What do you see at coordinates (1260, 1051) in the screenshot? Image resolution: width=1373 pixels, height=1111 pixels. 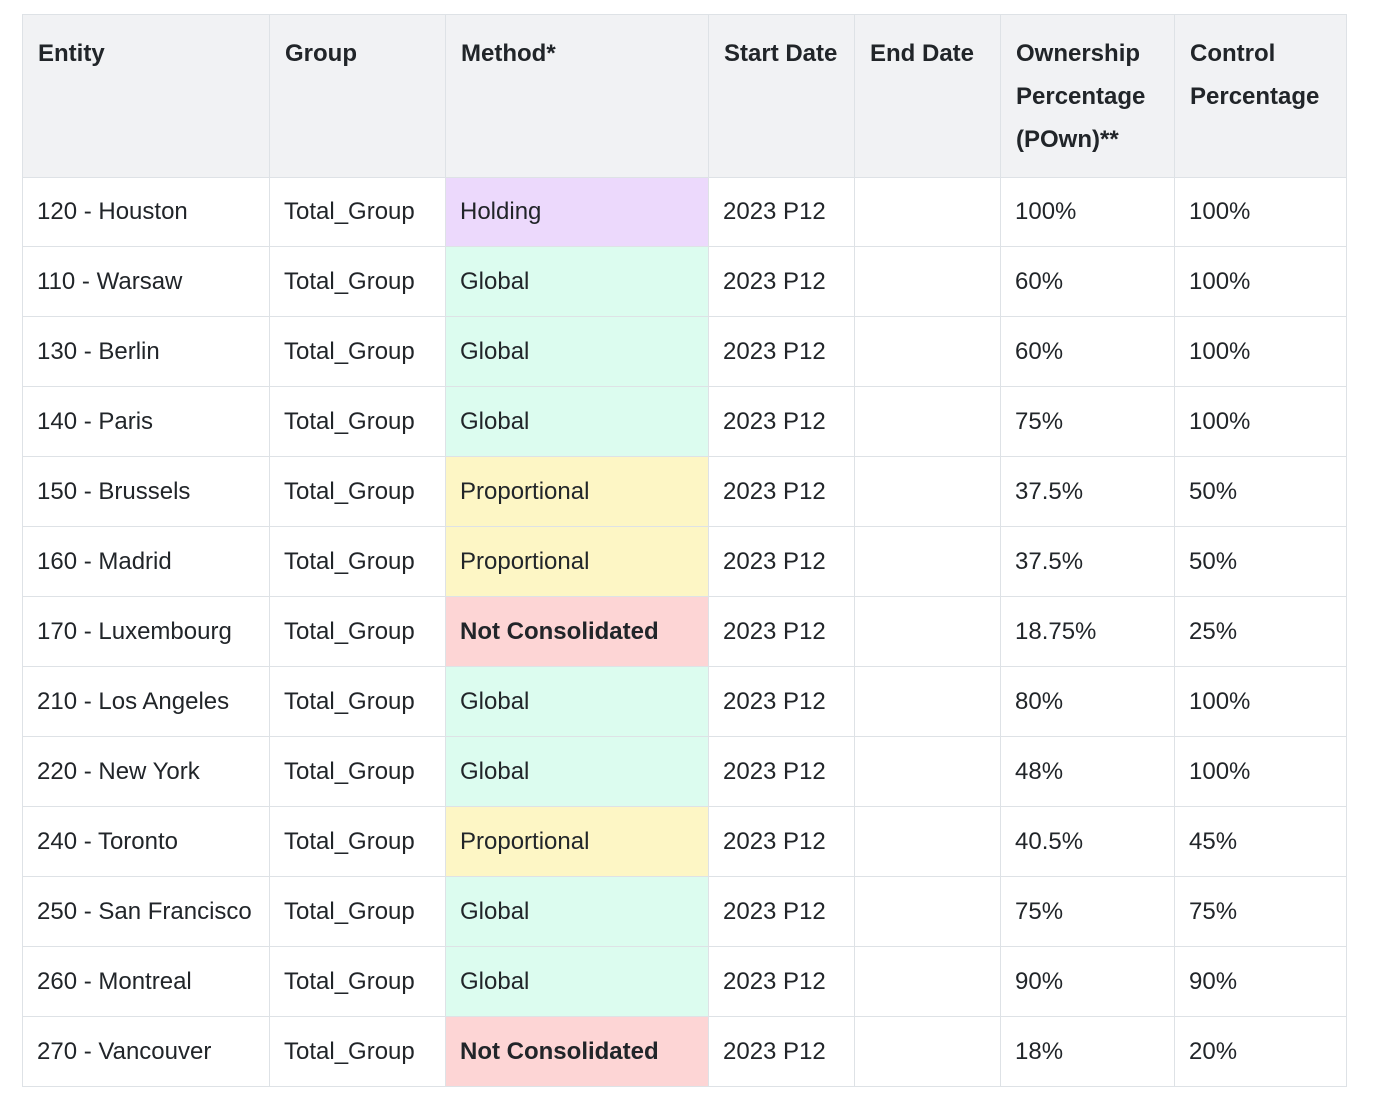 I see `cell-control-percentage: 20%` at bounding box center [1260, 1051].